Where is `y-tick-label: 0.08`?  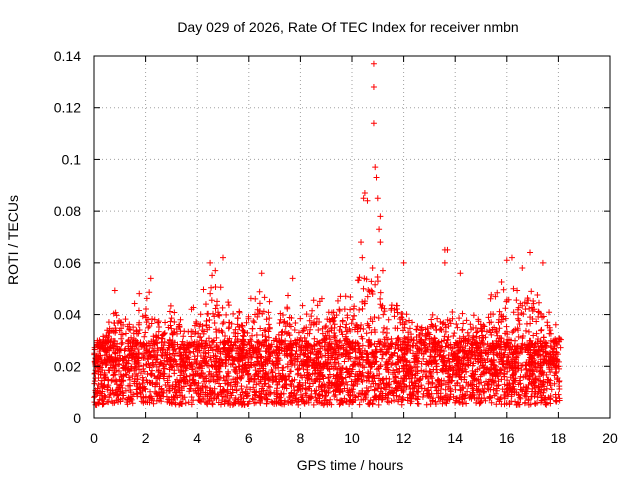 y-tick-label: 0.08 is located at coordinates (67, 211).